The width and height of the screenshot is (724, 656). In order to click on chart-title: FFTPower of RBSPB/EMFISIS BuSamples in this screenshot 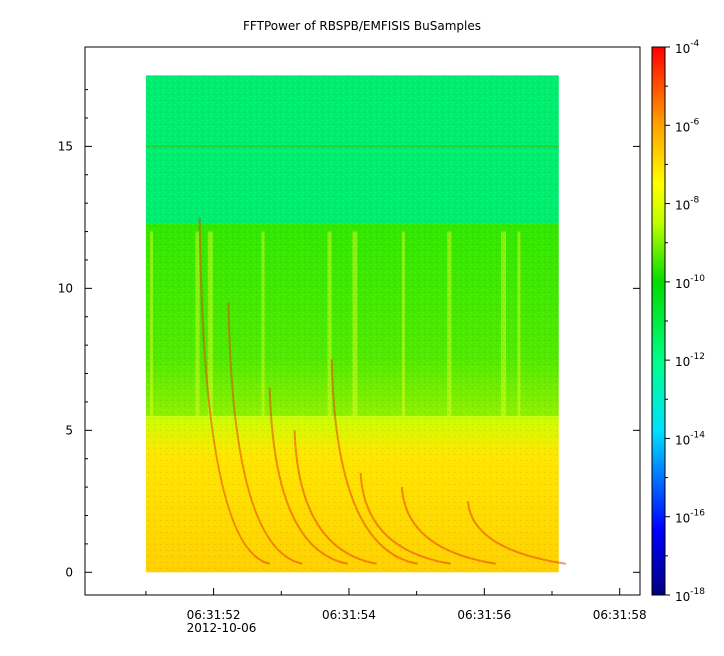, I will do `click(362, 26)`.